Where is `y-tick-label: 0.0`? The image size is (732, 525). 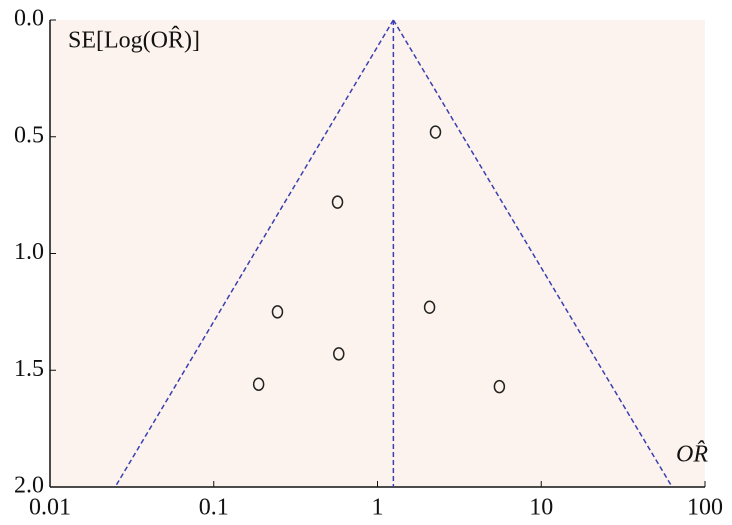
y-tick-label: 0.0 is located at coordinates (29, 19).